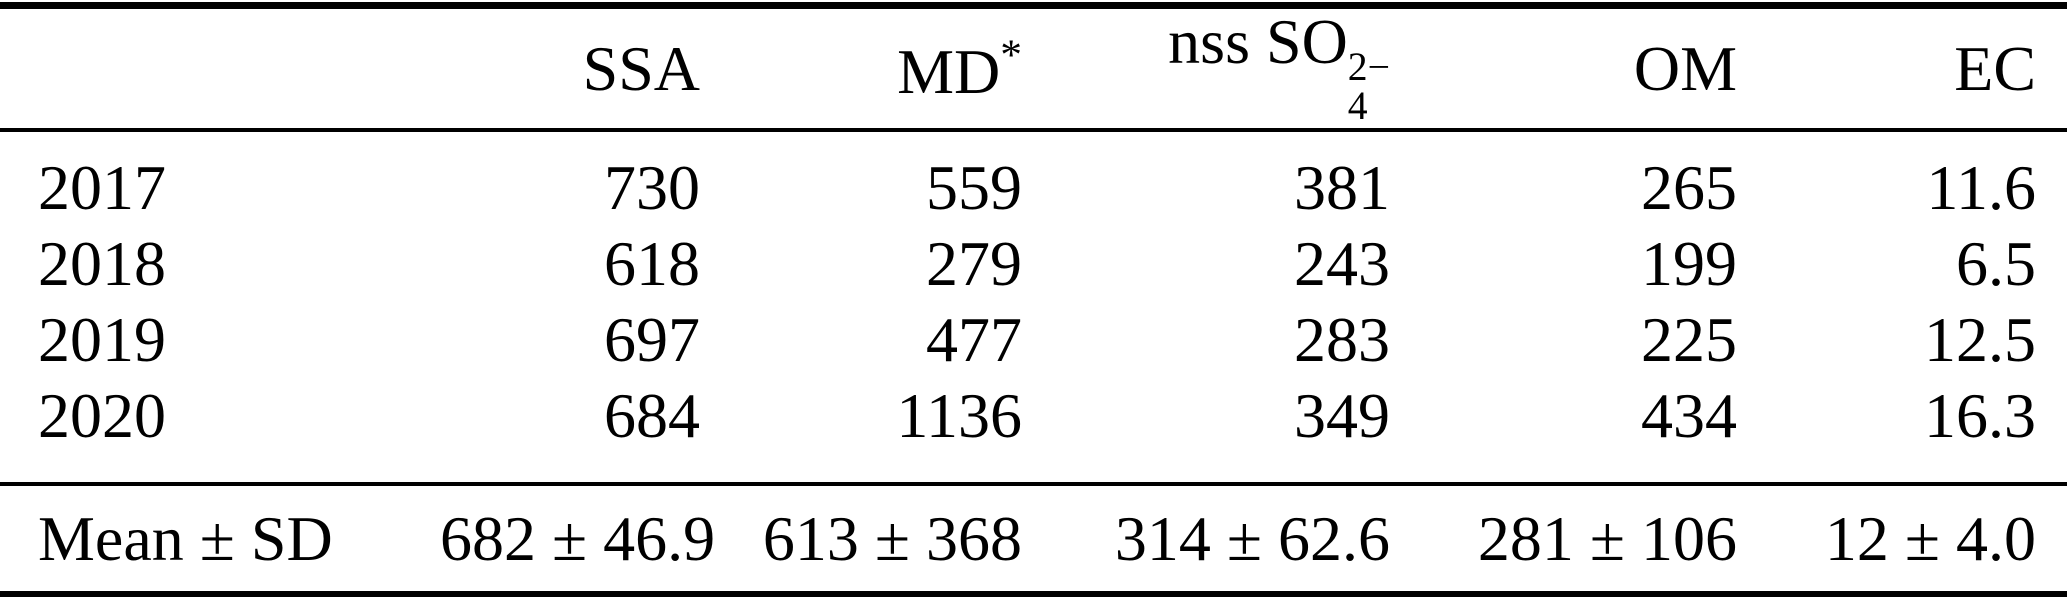 The image size is (2067, 600). I want to click on asterisk-superscript: *, so click(1011, 54).